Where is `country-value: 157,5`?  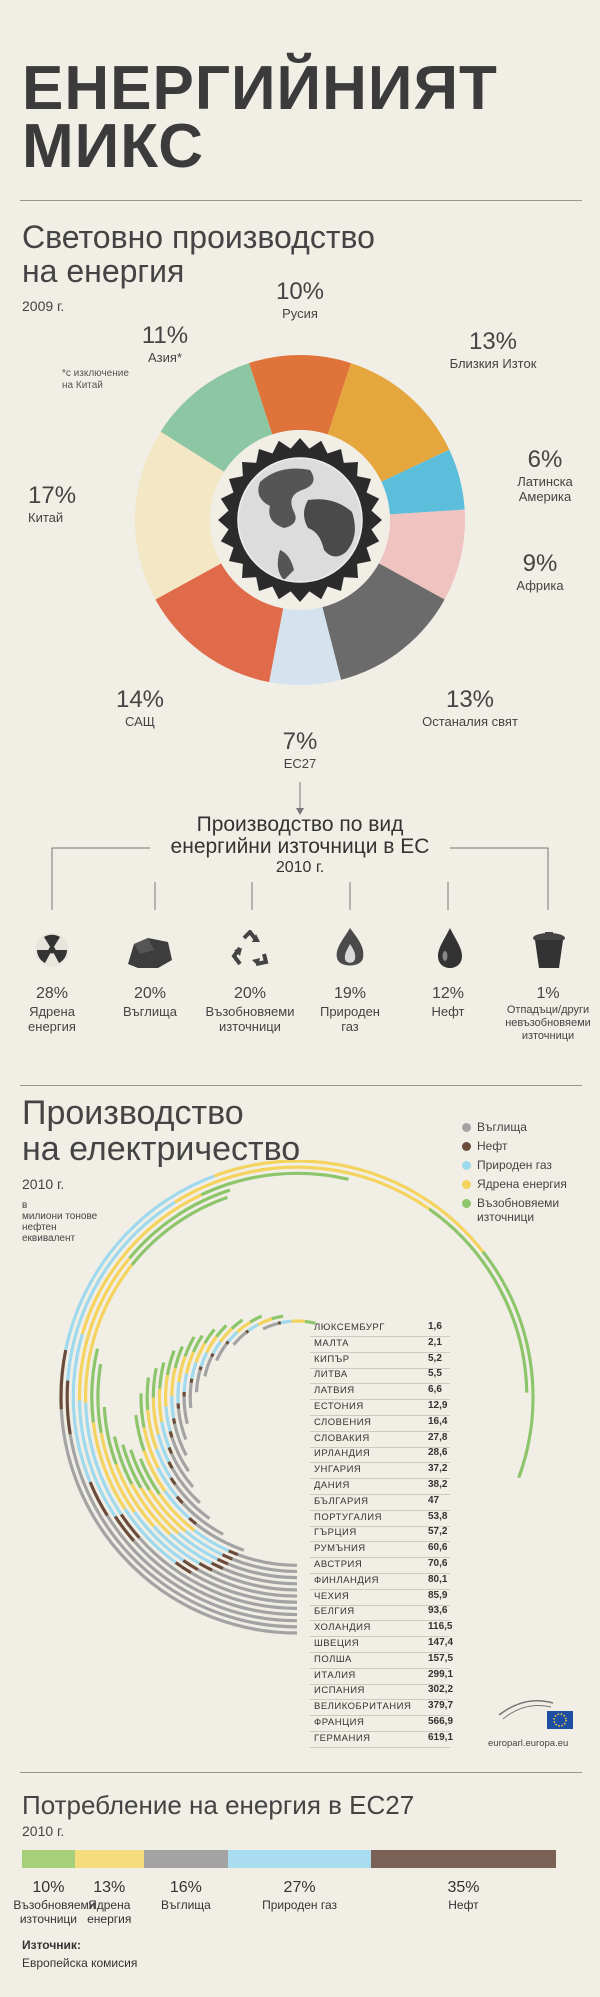
country-value: 157,5 is located at coordinates (441, 1658).